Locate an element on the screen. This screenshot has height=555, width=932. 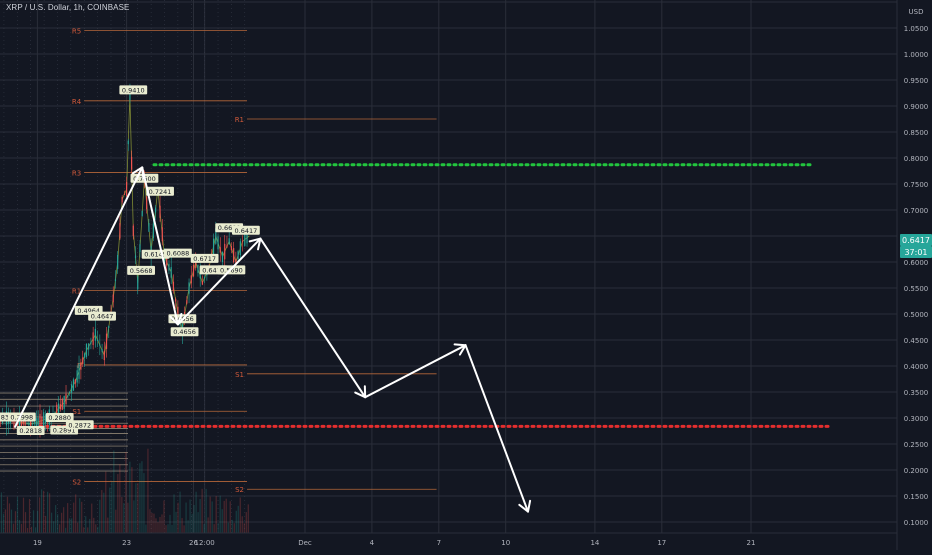
time-tick-label: 23 is located at coordinates (126, 543).